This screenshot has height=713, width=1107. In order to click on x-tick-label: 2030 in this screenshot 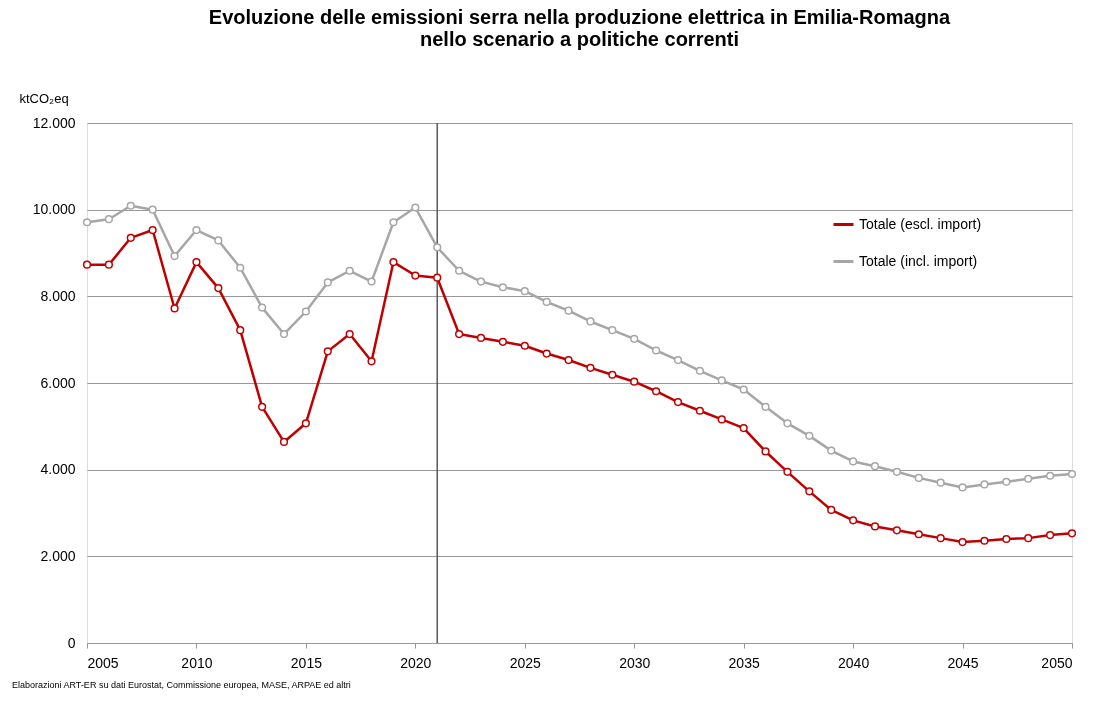, I will do `click(635, 662)`.